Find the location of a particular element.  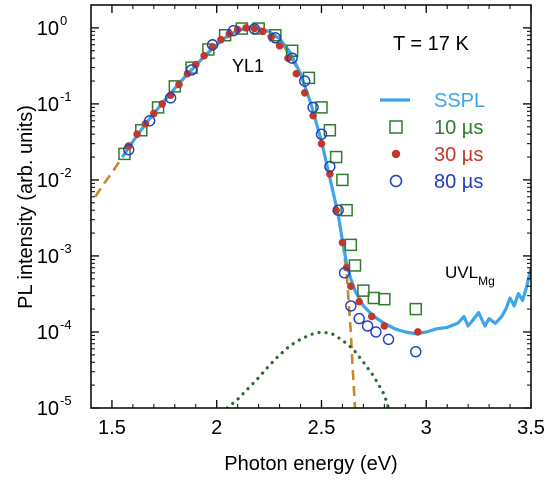

legend-swatch-30us is located at coordinates (396, 154).